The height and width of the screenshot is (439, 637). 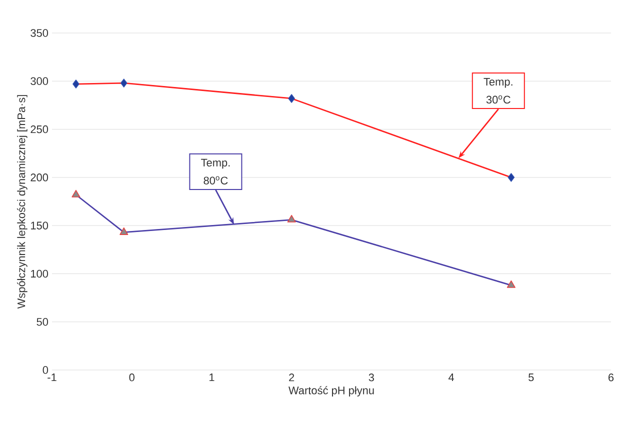 I want to click on y-axis-title: Współczynnik lepkości dynamicznej [mPa·s], so click(x=22, y=202).